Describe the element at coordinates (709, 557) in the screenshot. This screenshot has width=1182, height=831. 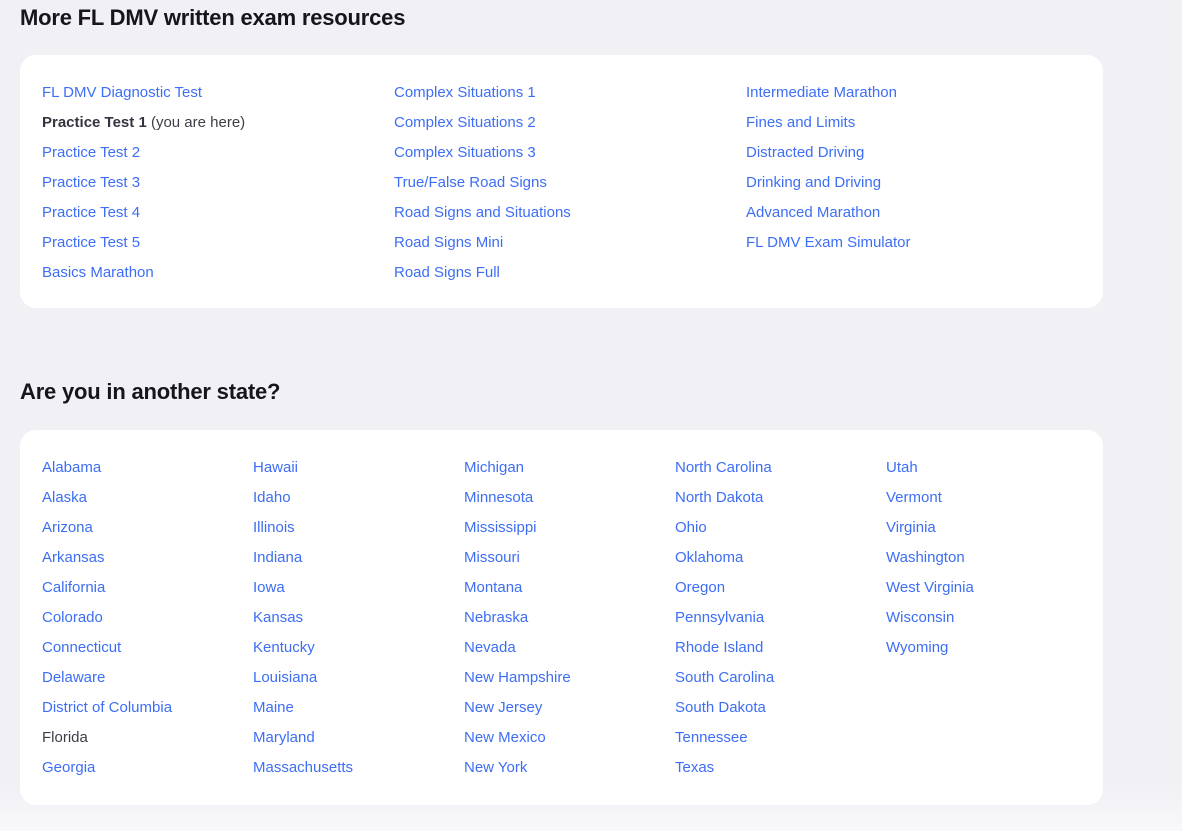
I see `state-link: Oklahoma` at that location.